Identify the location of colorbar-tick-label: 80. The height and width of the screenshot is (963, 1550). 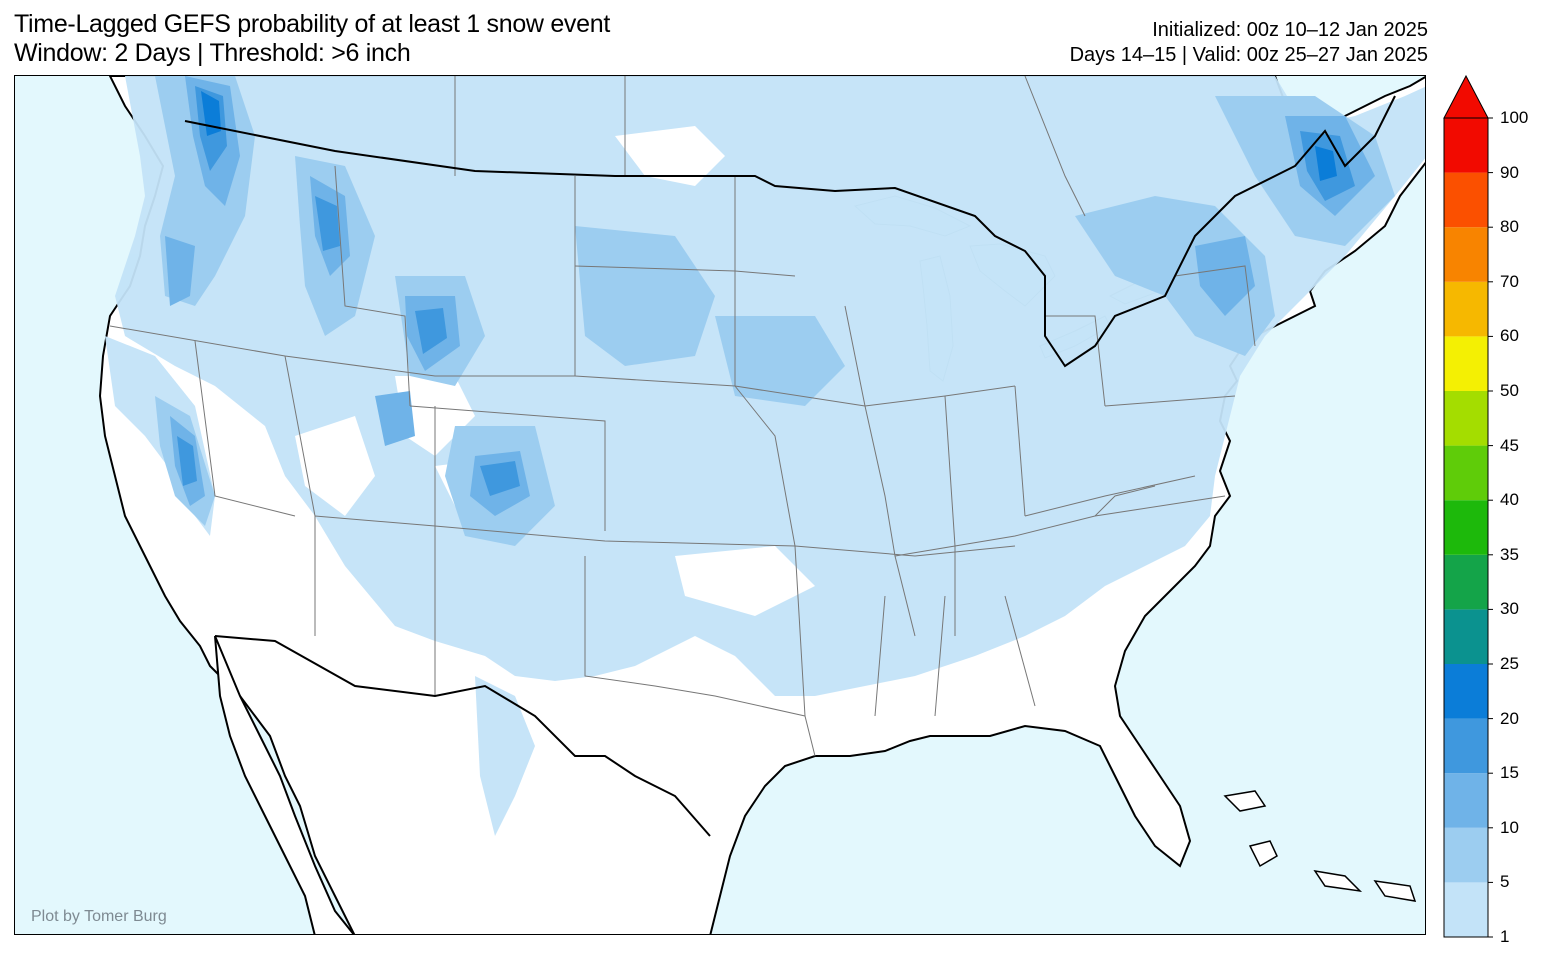
(1509, 227).